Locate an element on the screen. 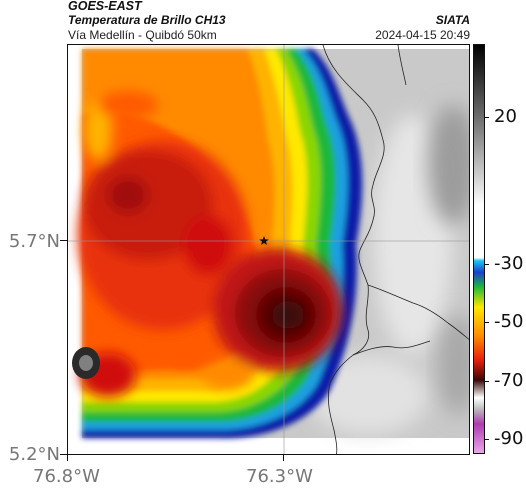  timestamp-label: 2024-04-15 20:49 is located at coordinates (422, 35).